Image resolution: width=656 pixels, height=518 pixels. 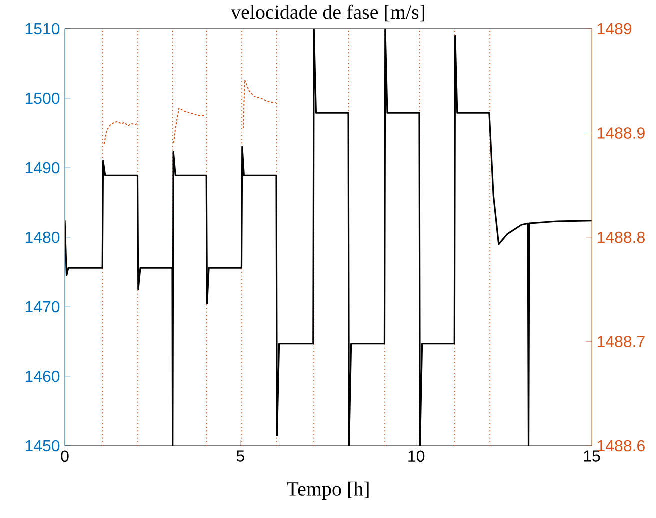 What do you see at coordinates (416, 456) in the screenshot?
I see `x-tick-label: 10` at bounding box center [416, 456].